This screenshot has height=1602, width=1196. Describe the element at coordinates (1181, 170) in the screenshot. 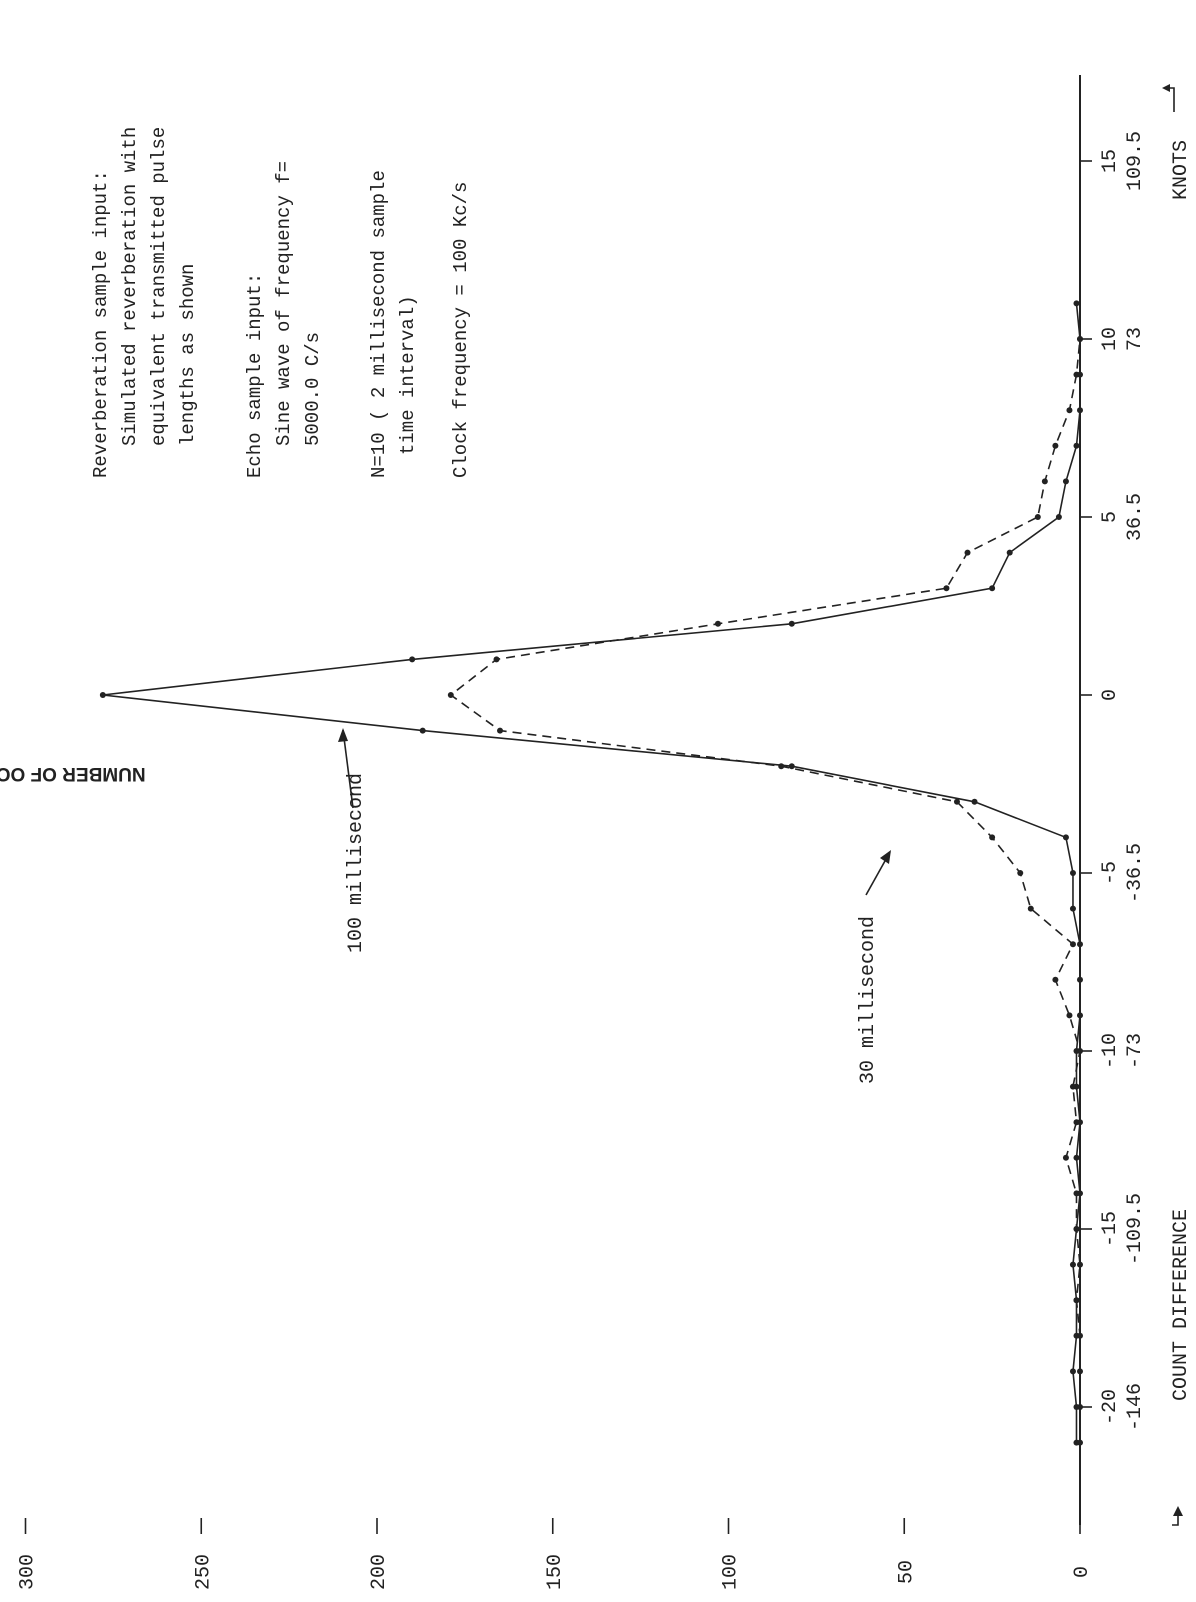

I see `x-axis-secondary-label: KNOTS` at that location.